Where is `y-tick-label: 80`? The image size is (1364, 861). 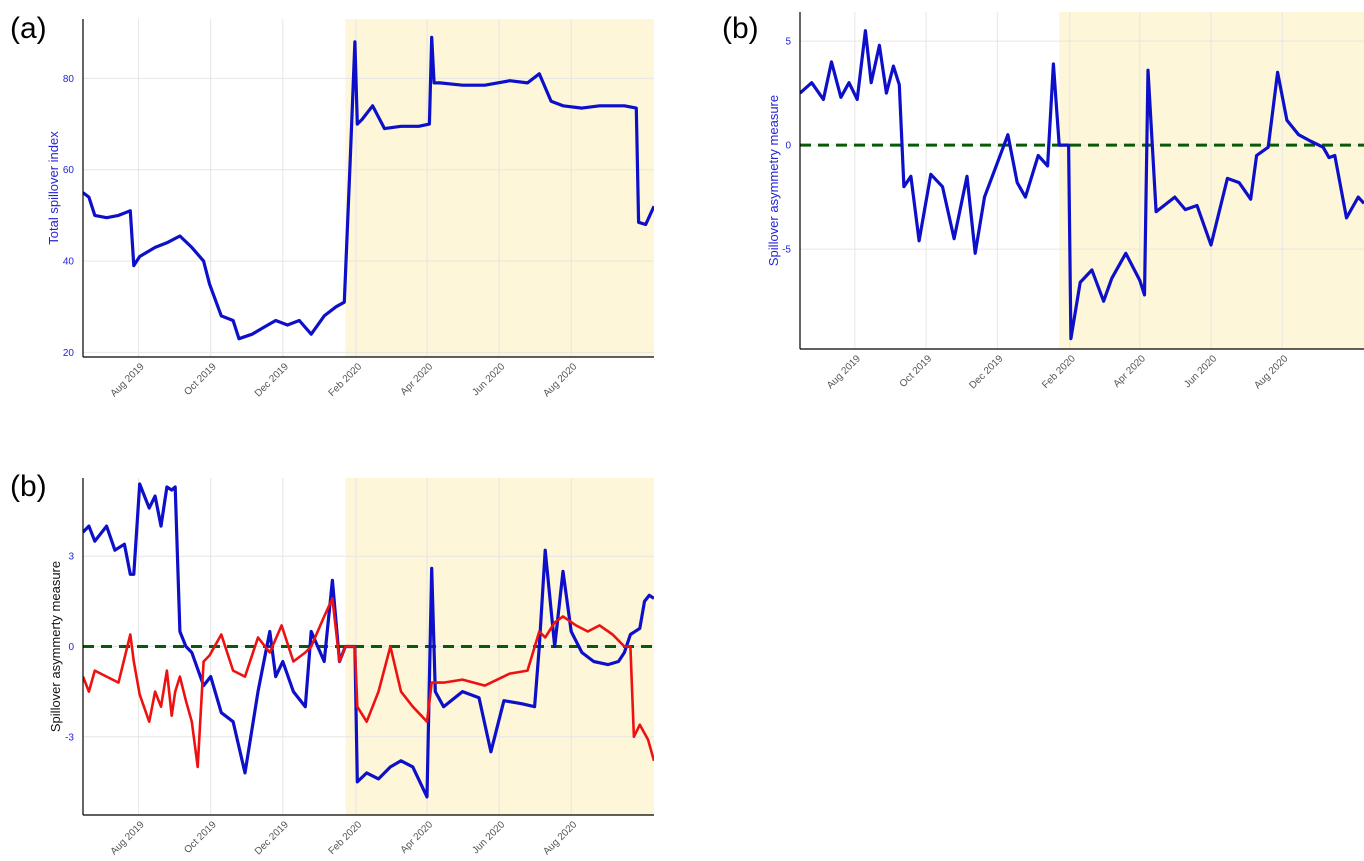 y-tick-label: 80 is located at coordinates (69, 79).